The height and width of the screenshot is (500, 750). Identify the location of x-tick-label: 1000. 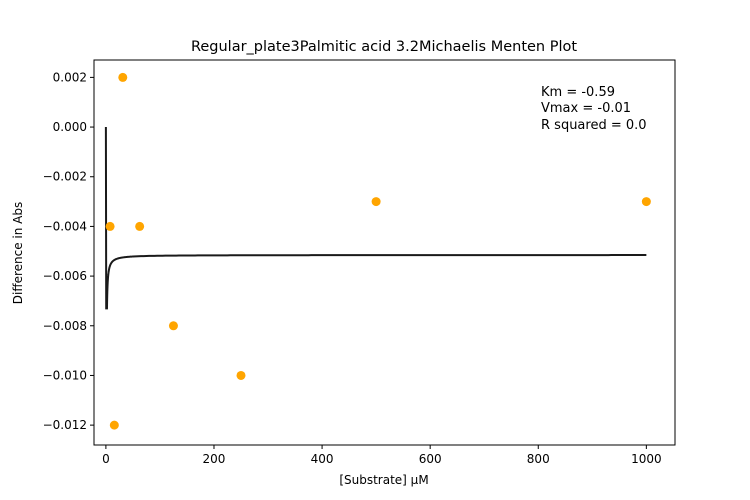
(646, 459).